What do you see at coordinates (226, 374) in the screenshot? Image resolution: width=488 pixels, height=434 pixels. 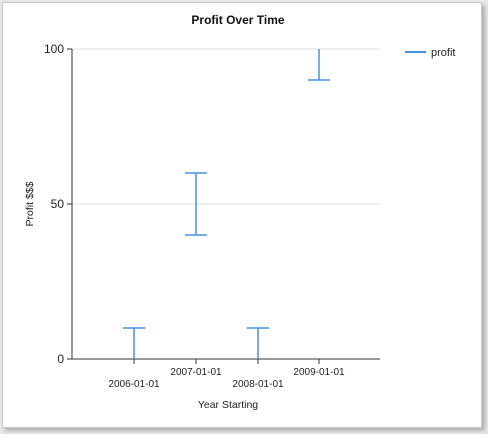 I see `x-ticks: 2006-01-01 2007-01-01 2008-01-01 2009-01-01` at bounding box center [226, 374].